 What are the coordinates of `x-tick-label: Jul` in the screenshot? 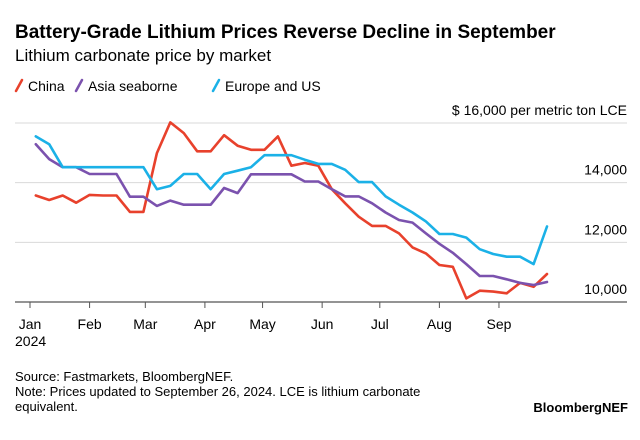 It's located at (380, 324).